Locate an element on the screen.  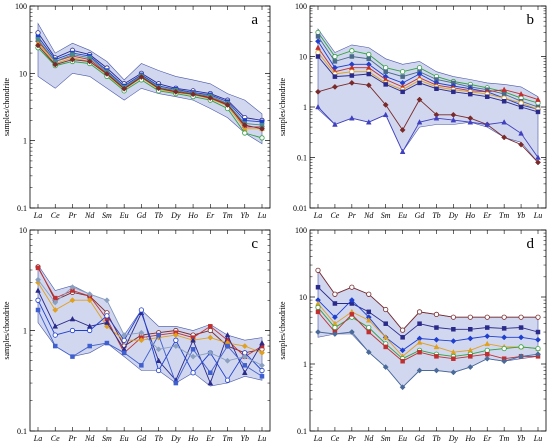
y-axis-label: samples/chondrite is located at coordinates (282, 106).